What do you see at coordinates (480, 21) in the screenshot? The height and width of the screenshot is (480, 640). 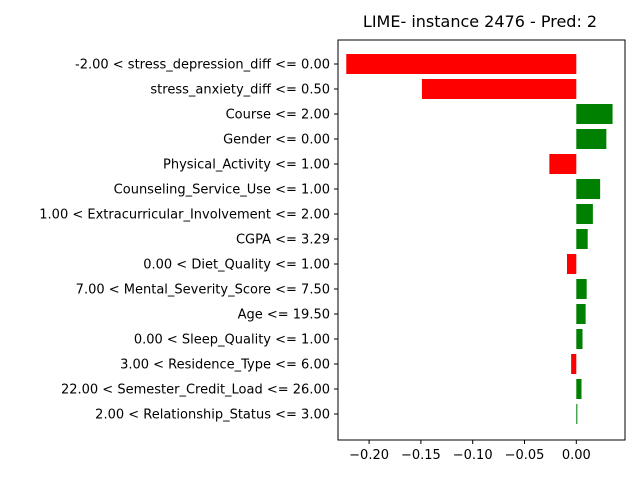 I see `chart-title: LIME- instance 2476 - Pred: 2` at bounding box center [480, 21].